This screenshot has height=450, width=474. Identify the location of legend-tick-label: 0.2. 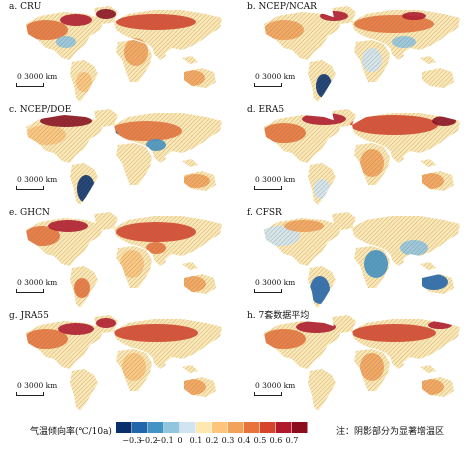
(212, 440).